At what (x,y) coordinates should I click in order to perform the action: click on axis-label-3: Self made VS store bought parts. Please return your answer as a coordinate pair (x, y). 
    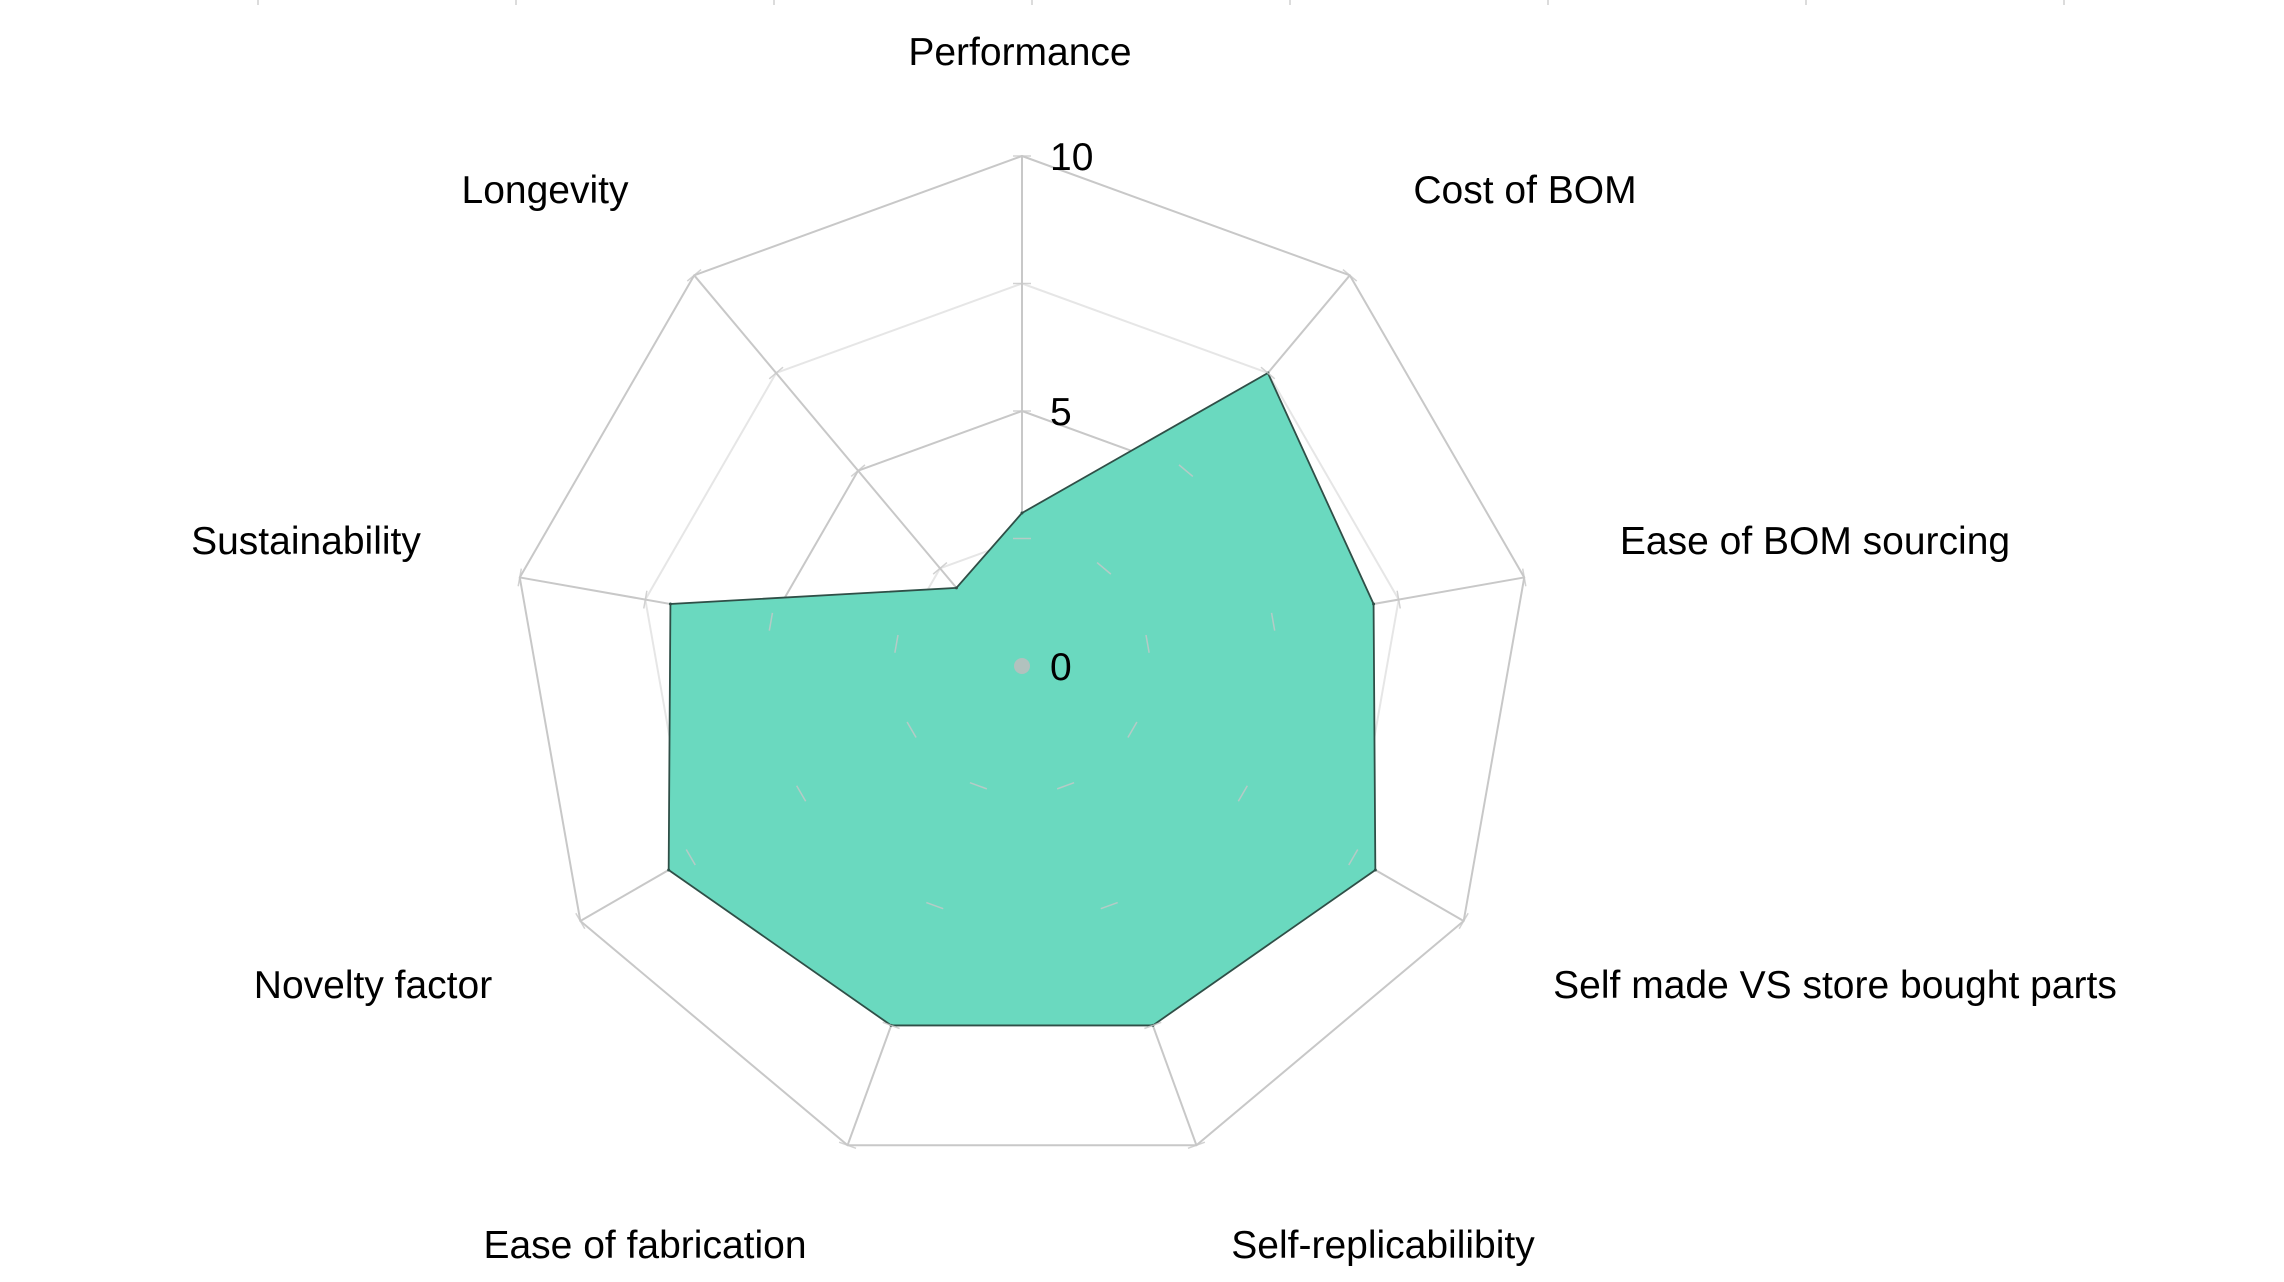
    Looking at the image, I should click on (1835, 985).